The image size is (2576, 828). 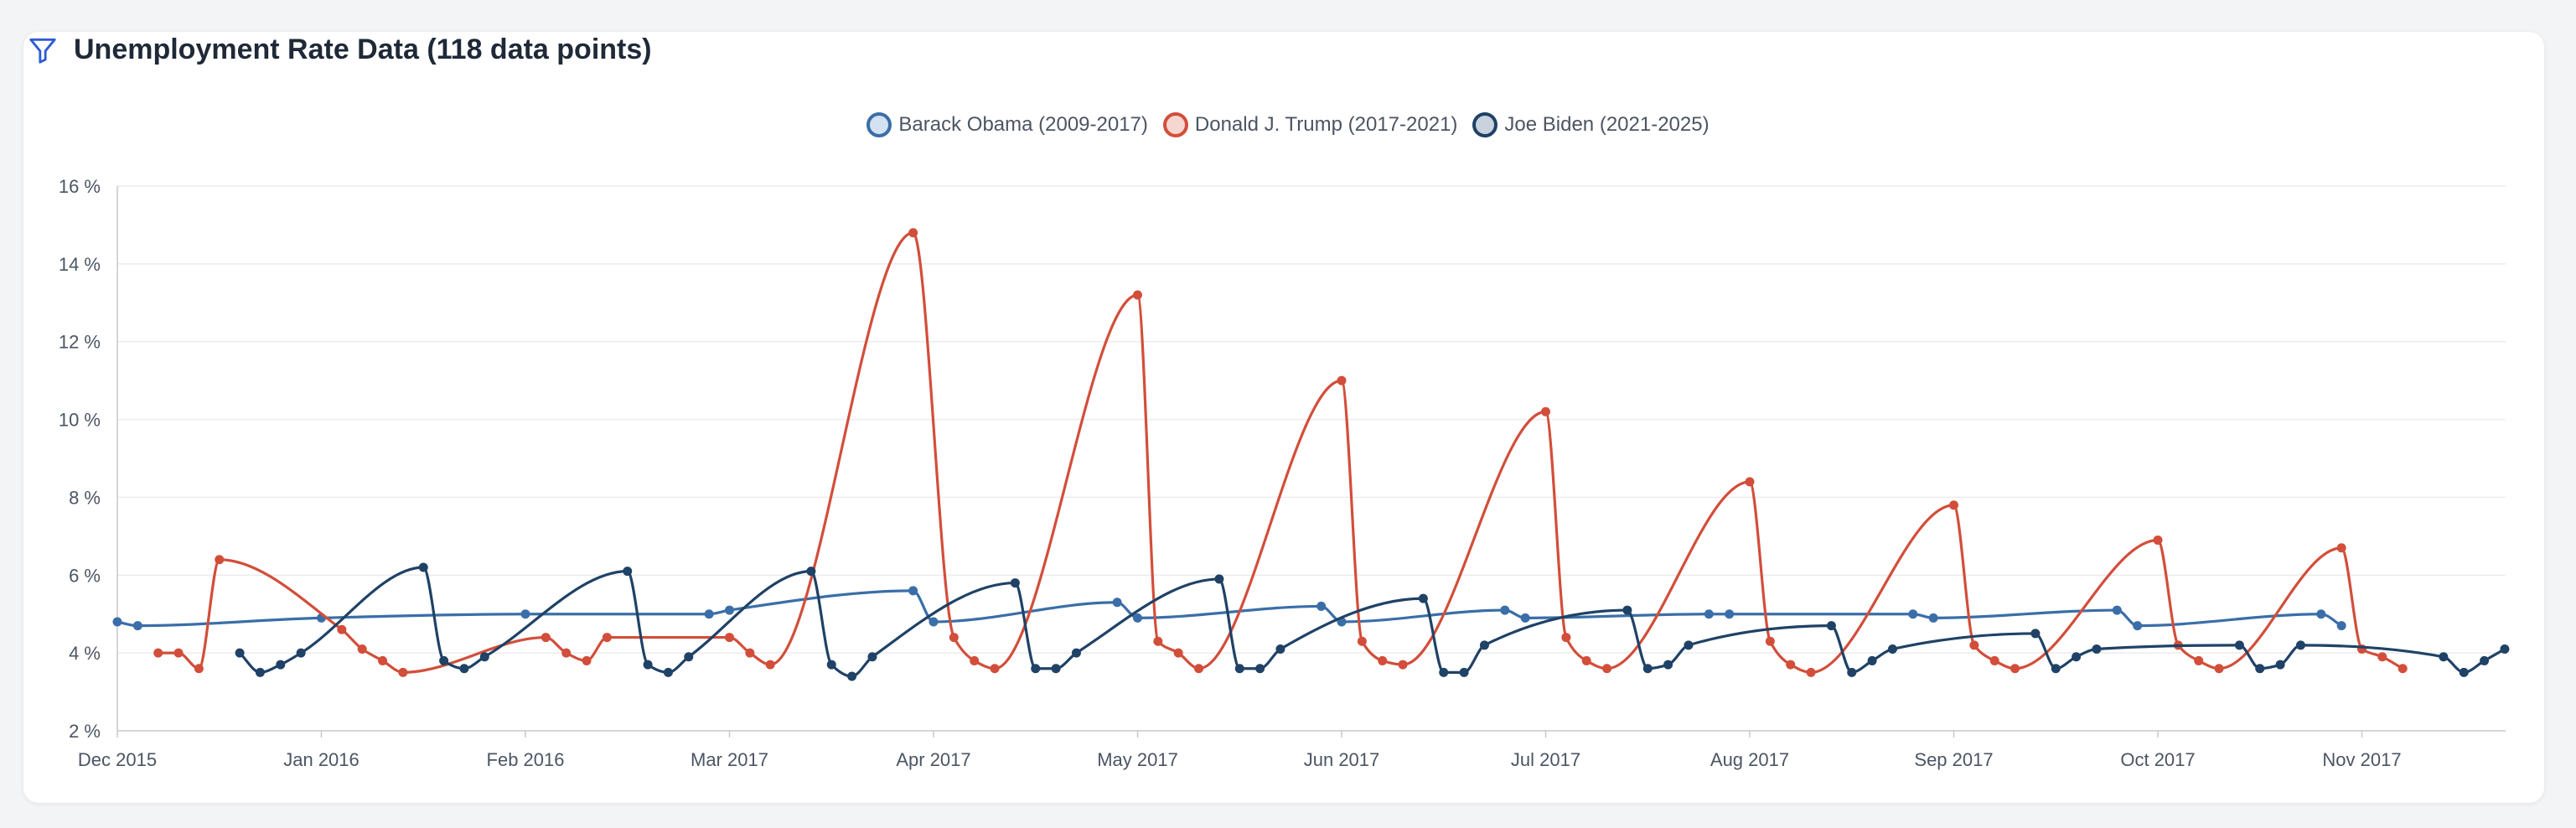 I want to click on legend-item-biden: Joe Biden (2021-2025), so click(x=1591, y=124).